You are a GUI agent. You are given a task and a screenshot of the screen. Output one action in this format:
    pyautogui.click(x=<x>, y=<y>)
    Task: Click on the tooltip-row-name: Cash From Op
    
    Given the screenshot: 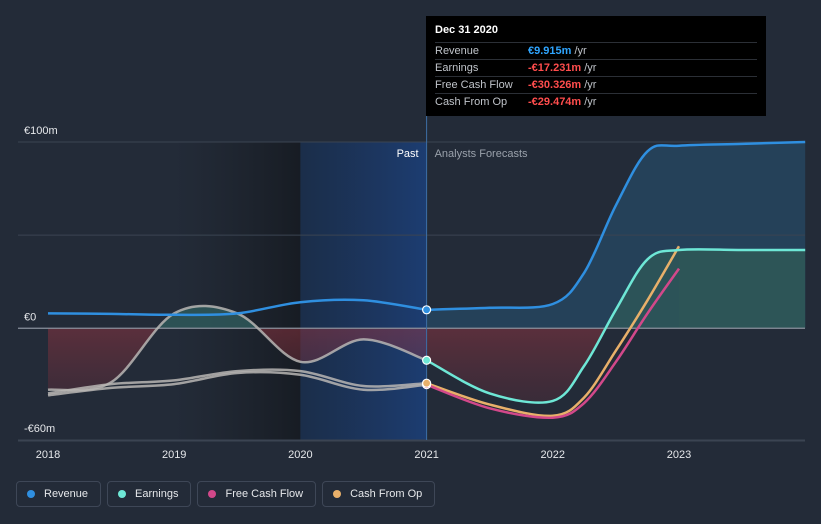 What is the action you would take?
    pyautogui.click(x=471, y=102)
    